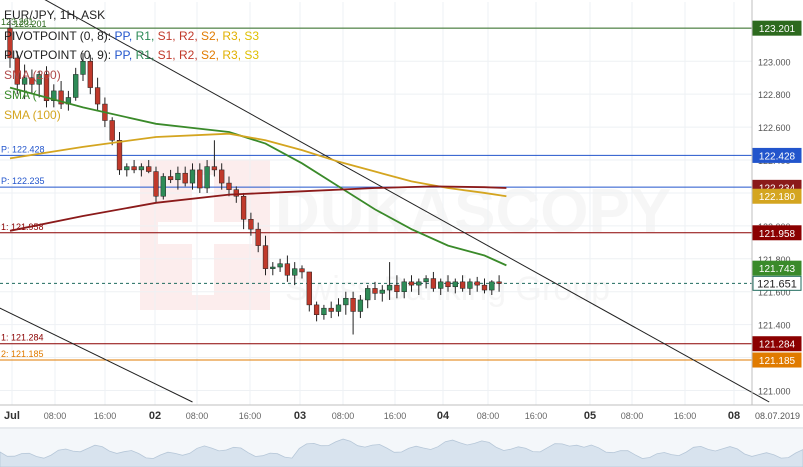 This screenshot has height=467, width=803. What do you see at coordinates (54, 15) in the screenshot?
I see `symbol-label: EUR/JPY, 1H, ASK` at bounding box center [54, 15].